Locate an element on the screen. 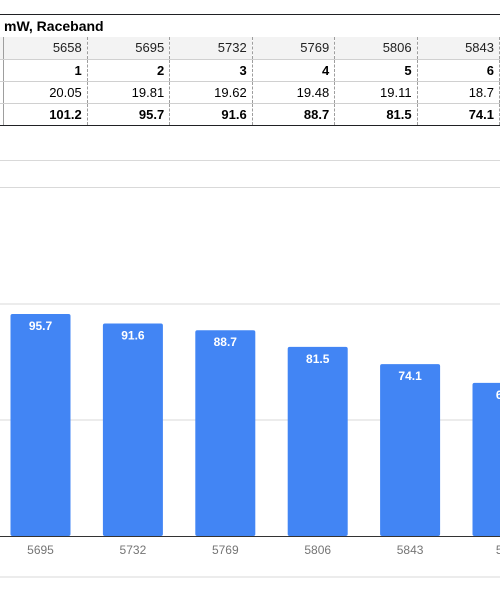  table-cell: 19.48 is located at coordinates (294, 92).